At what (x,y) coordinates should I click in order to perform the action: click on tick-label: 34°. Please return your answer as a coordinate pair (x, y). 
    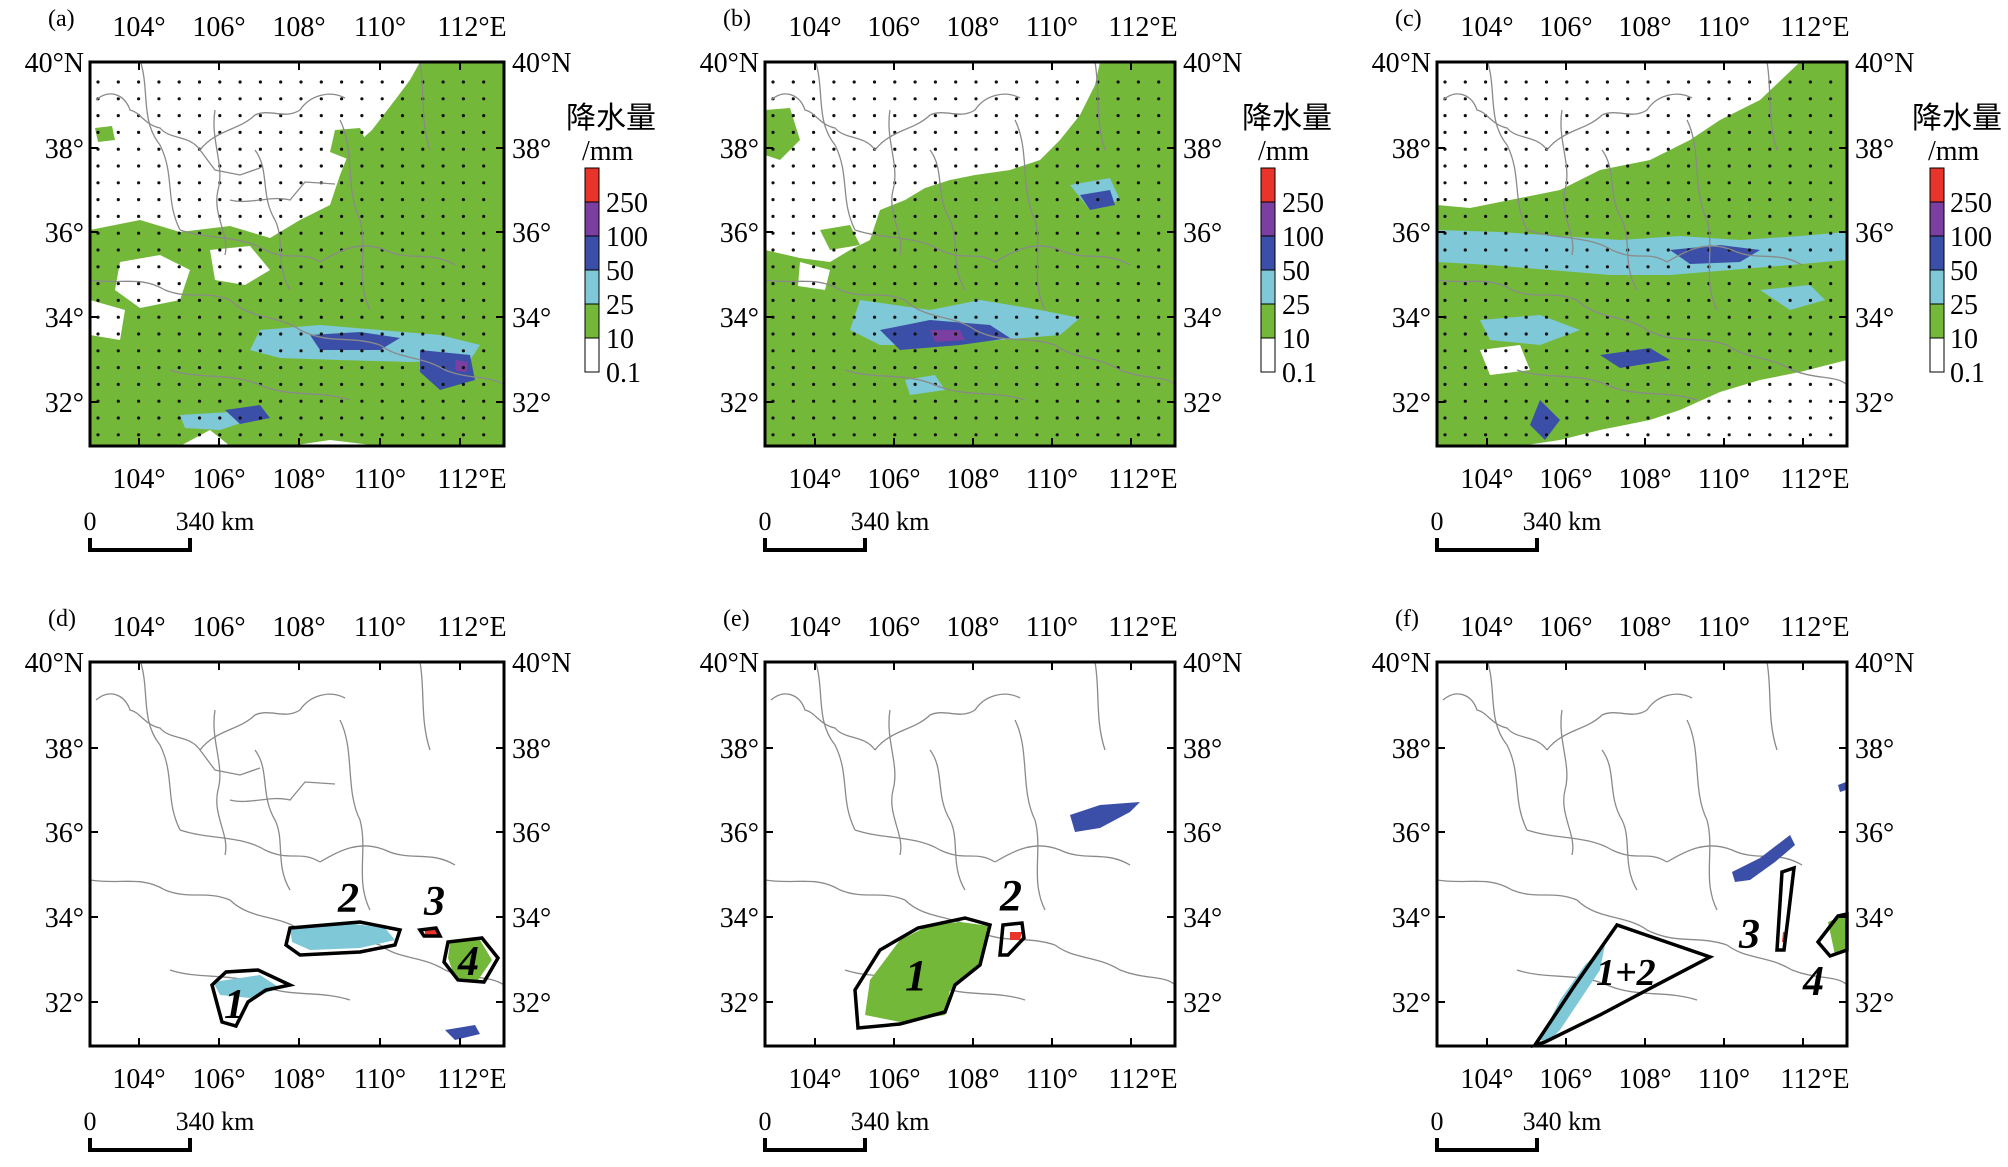
    Looking at the image, I should click on (739, 318).